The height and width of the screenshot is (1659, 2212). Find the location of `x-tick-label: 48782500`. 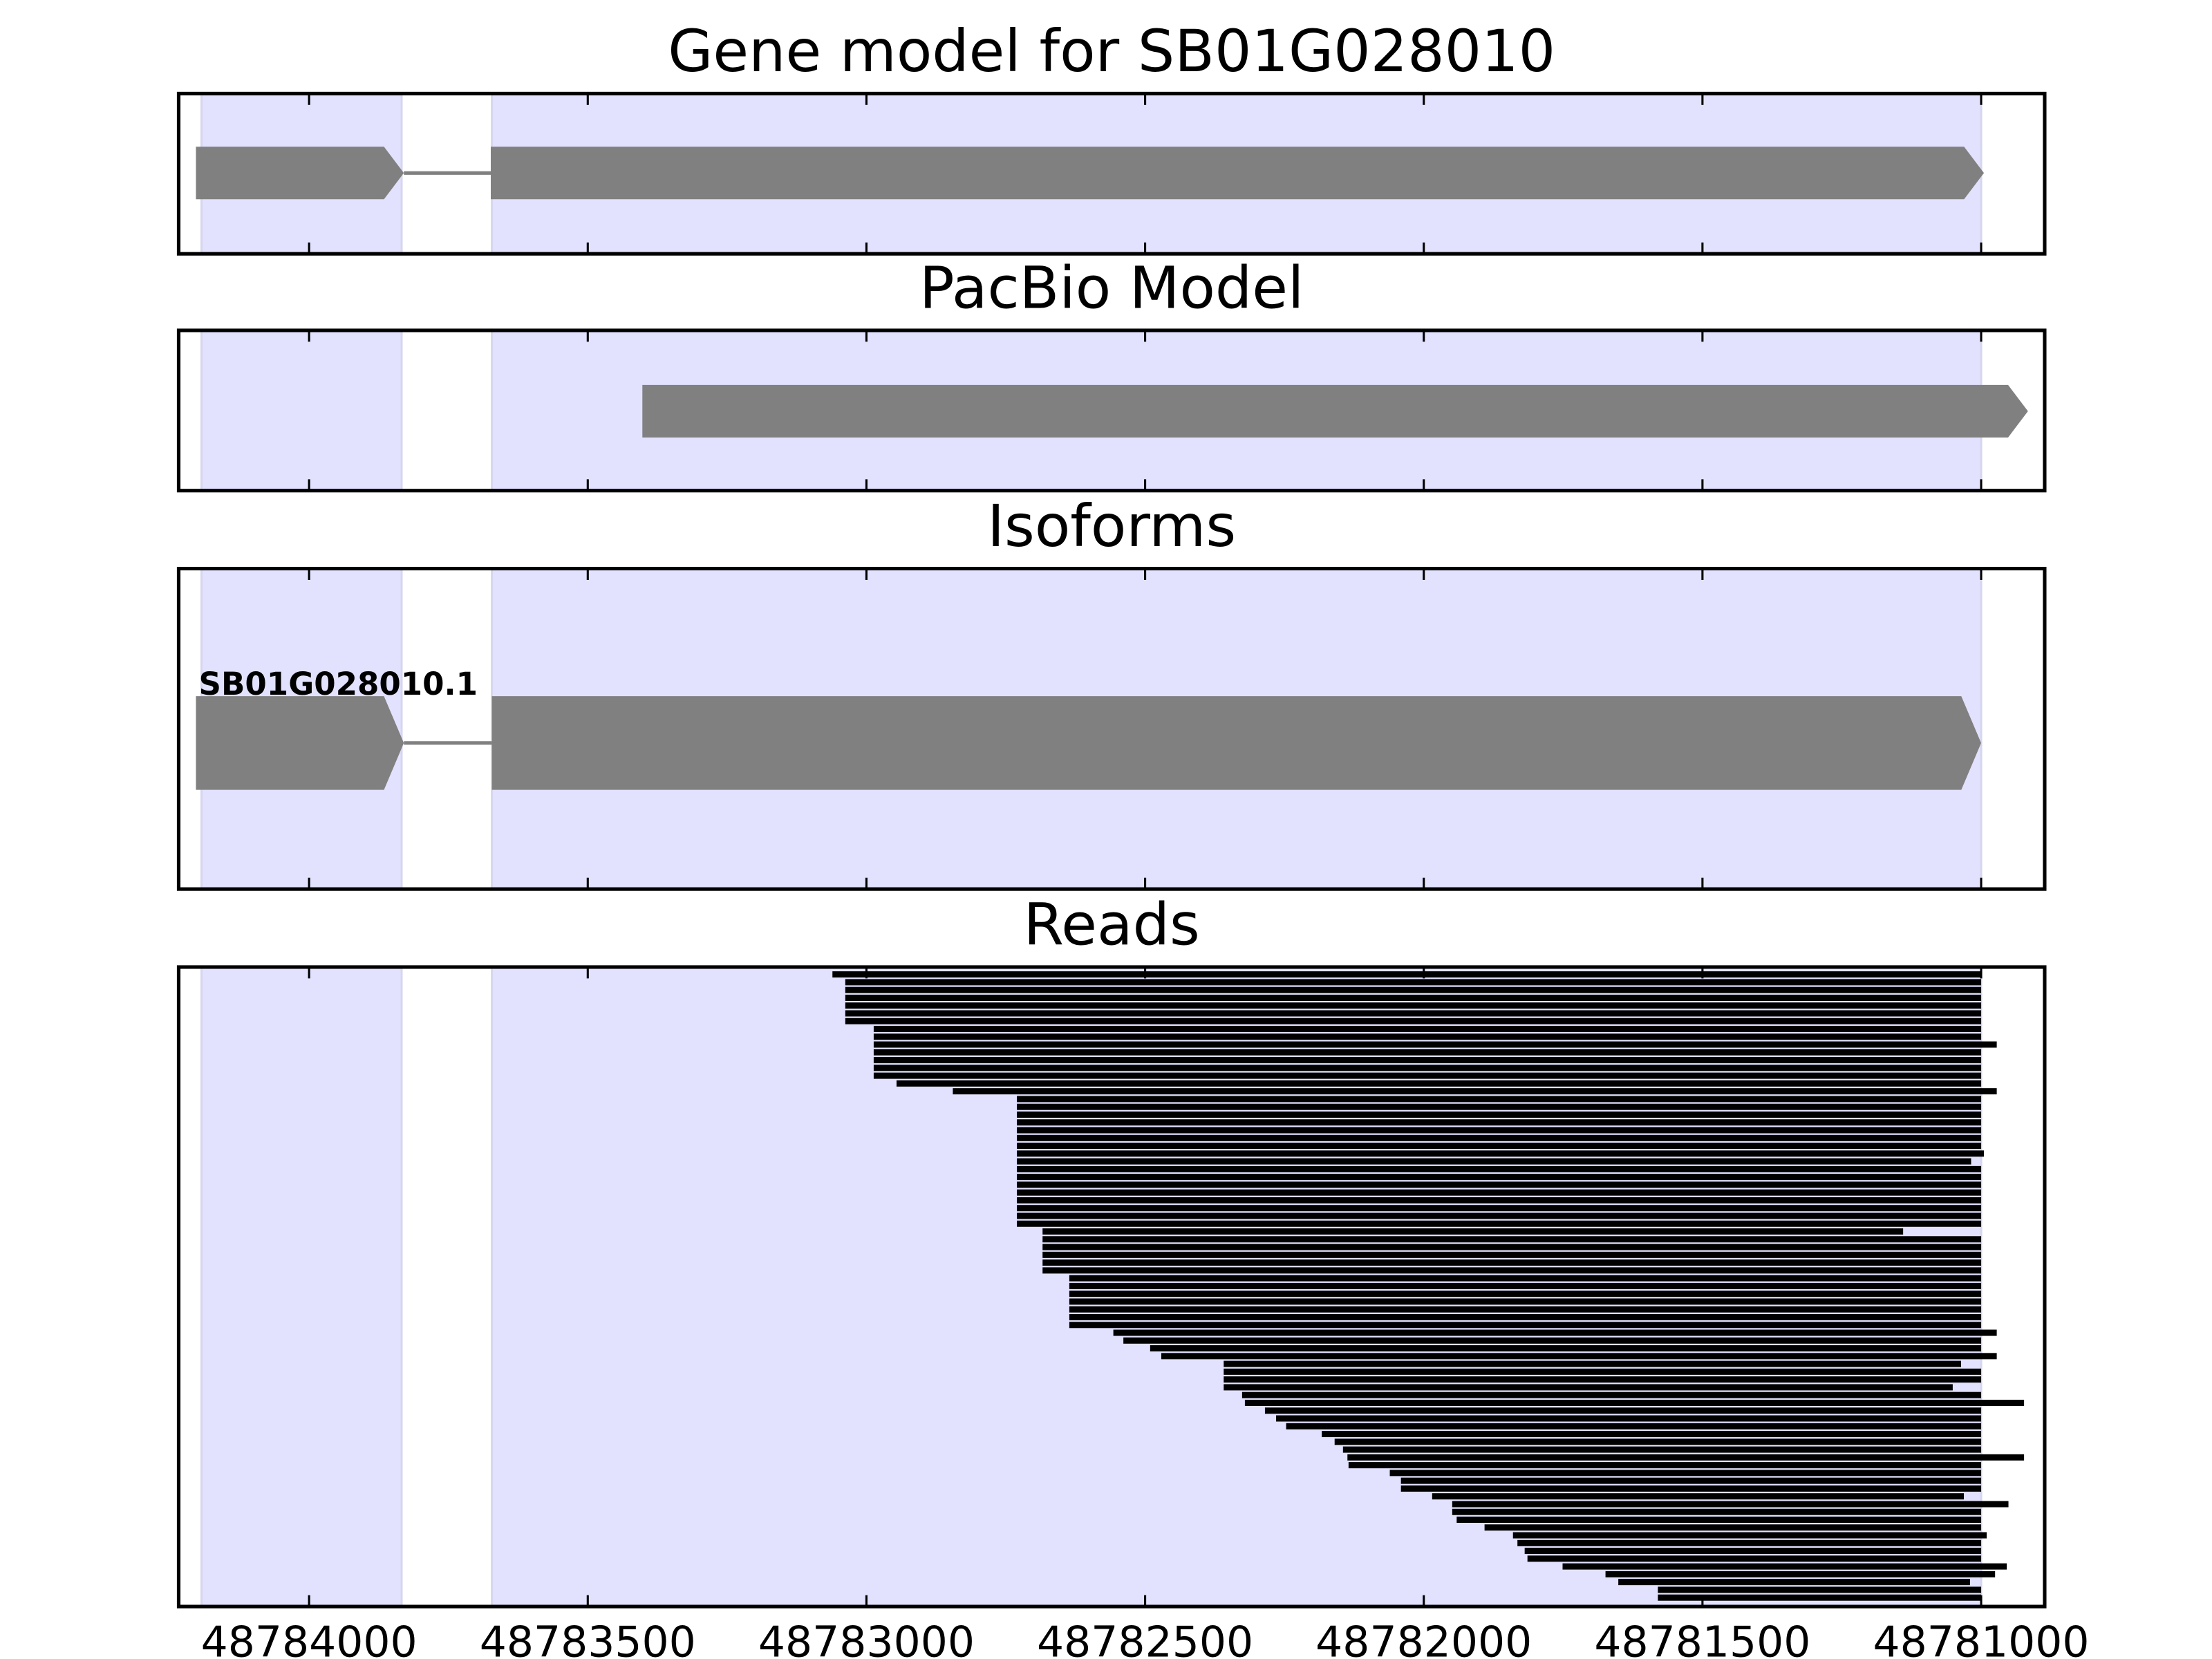

x-tick-label: 48782500 is located at coordinates (1145, 1638).